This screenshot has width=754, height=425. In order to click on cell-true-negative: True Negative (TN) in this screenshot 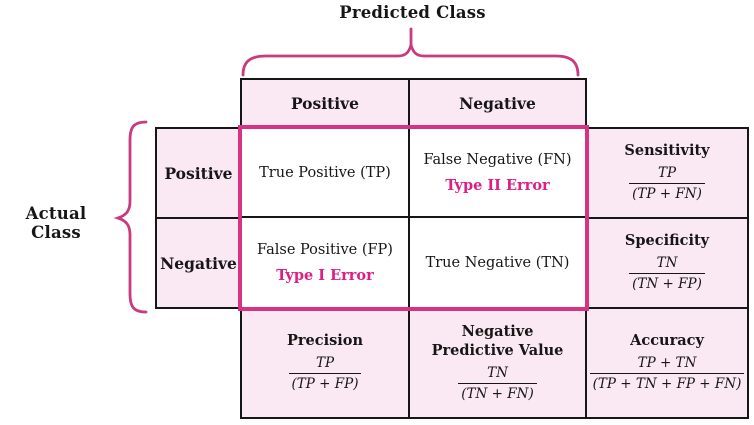, I will do `click(497, 262)`.